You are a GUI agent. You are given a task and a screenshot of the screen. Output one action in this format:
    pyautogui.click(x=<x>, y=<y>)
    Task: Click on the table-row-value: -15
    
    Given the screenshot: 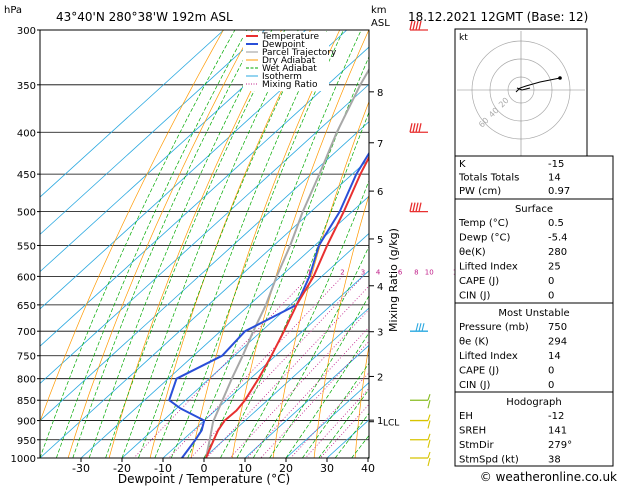 What is the action you would take?
    pyautogui.click(x=556, y=164)
    